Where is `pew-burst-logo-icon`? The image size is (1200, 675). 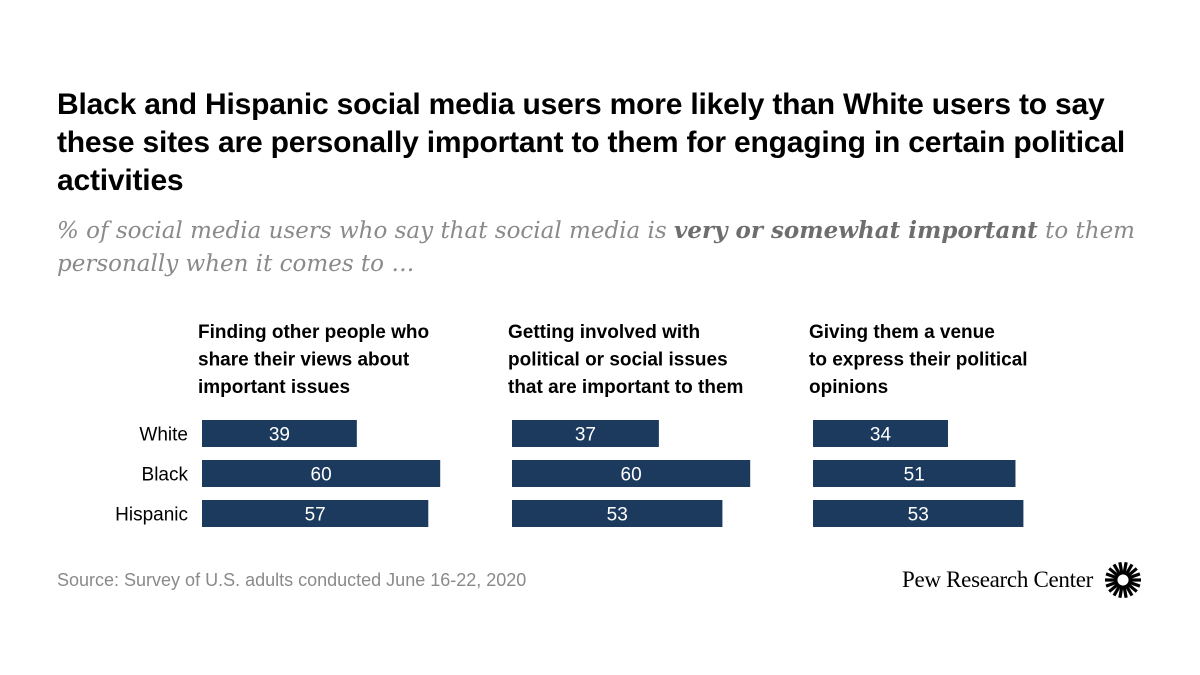
pew-burst-logo-icon is located at coordinates (1123, 580).